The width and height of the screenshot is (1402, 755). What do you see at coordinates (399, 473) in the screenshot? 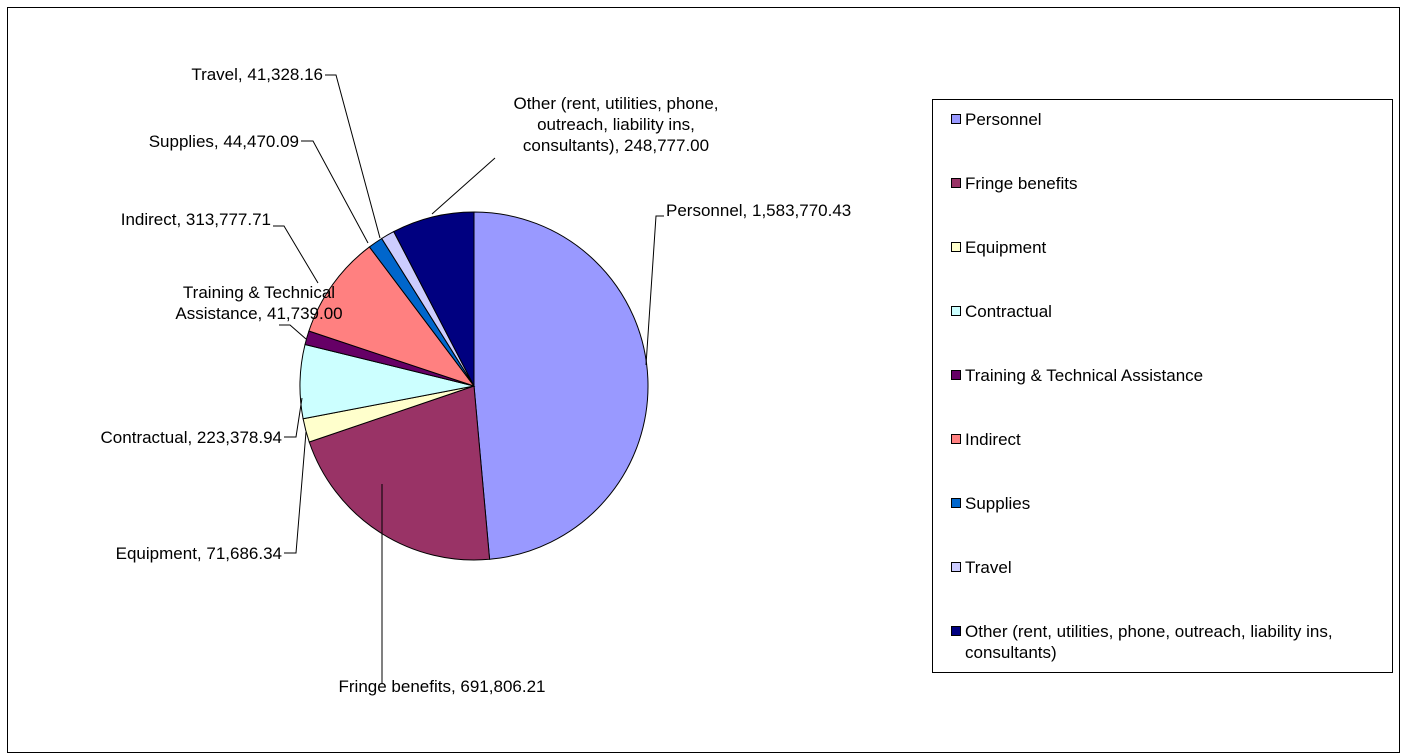
I see `pie-slice-fringe` at bounding box center [399, 473].